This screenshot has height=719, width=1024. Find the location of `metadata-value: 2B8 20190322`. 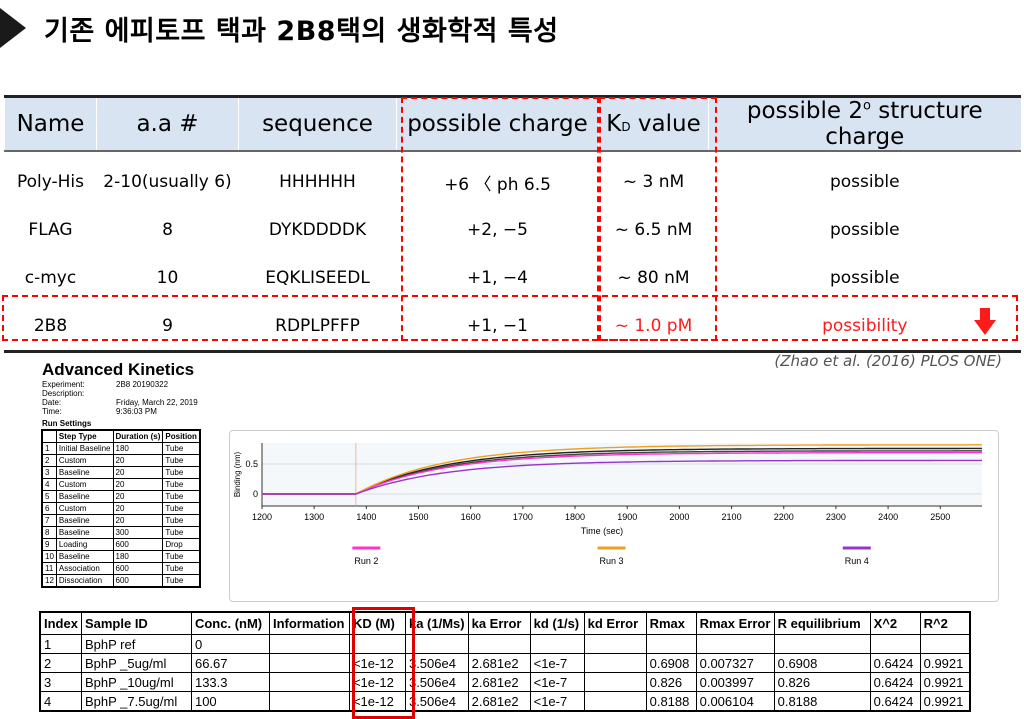

metadata-value: 2B8 20190322 is located at coordinates (142, 384).